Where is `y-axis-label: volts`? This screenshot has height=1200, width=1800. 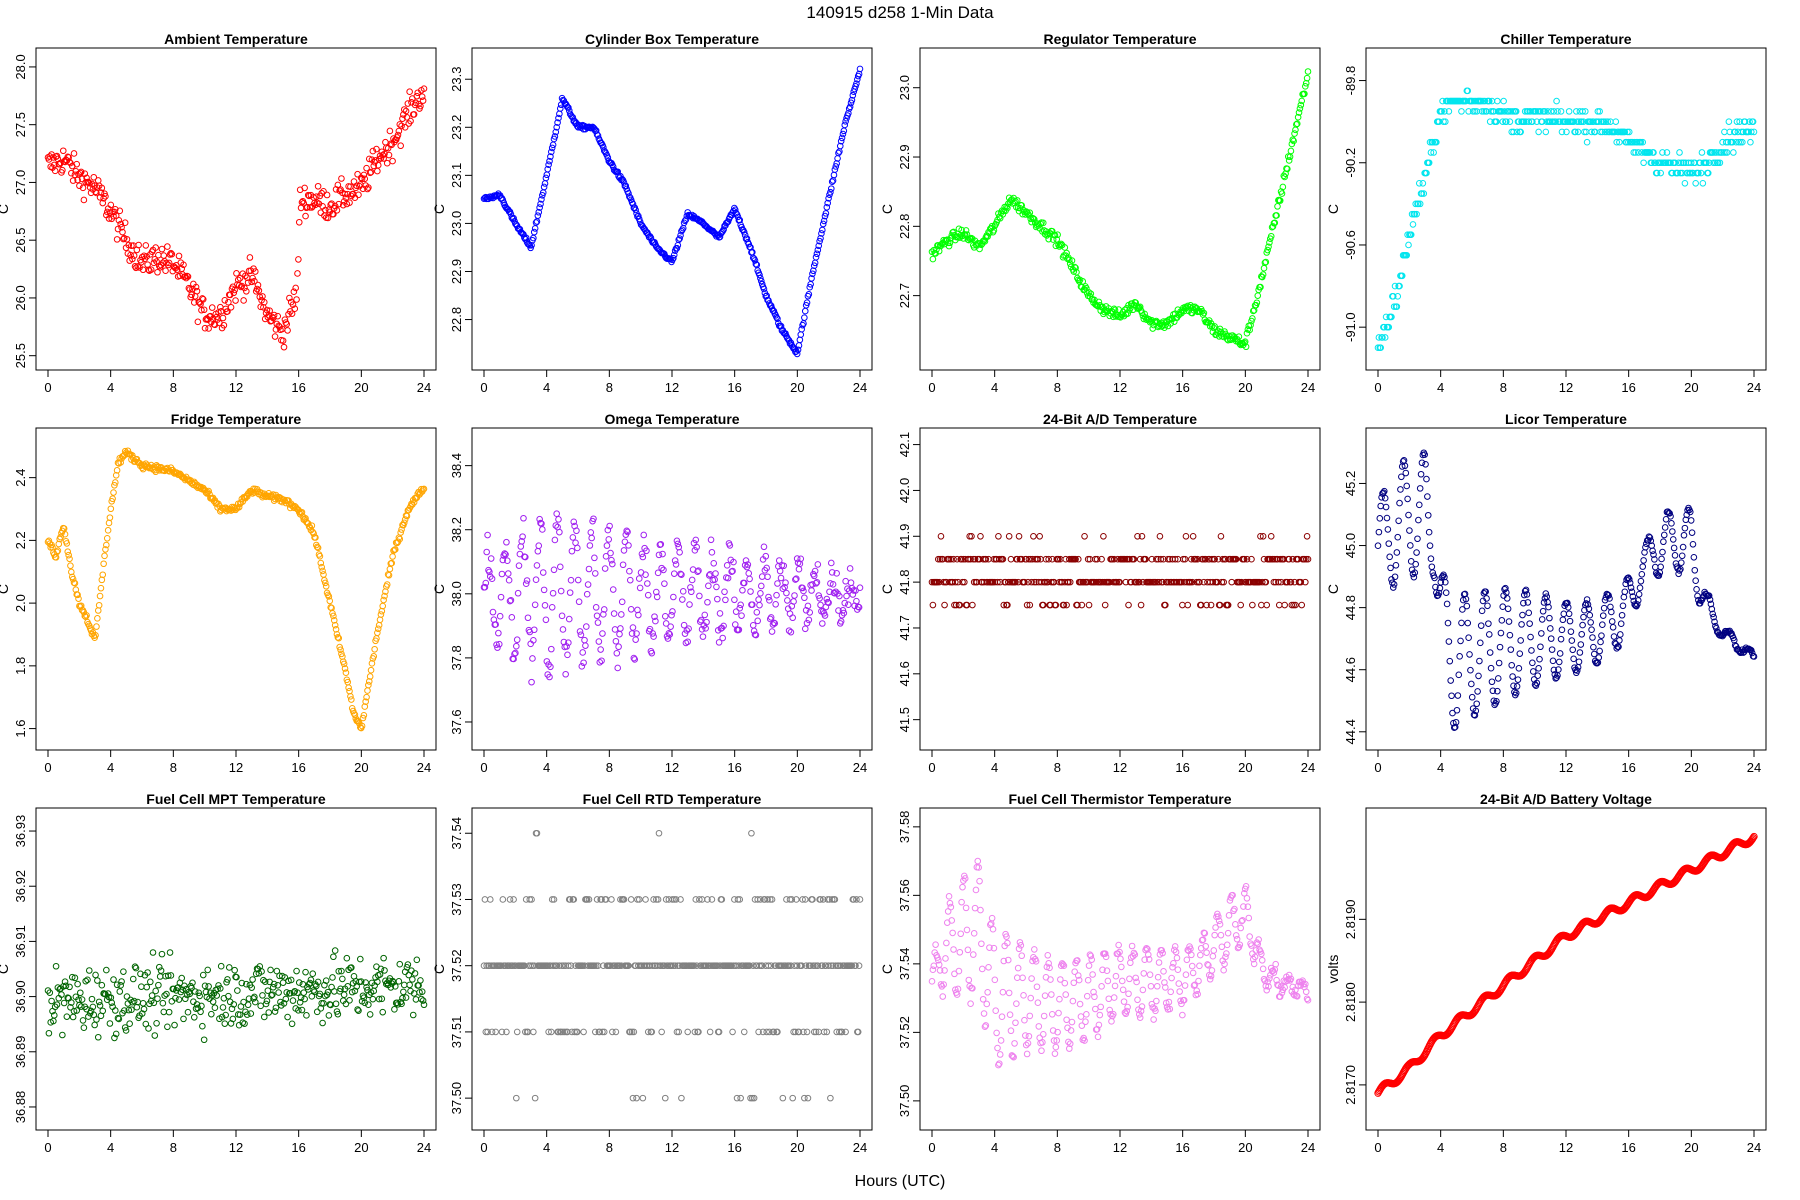
y-axis-label: volts is located at coordinates (1333, 969).